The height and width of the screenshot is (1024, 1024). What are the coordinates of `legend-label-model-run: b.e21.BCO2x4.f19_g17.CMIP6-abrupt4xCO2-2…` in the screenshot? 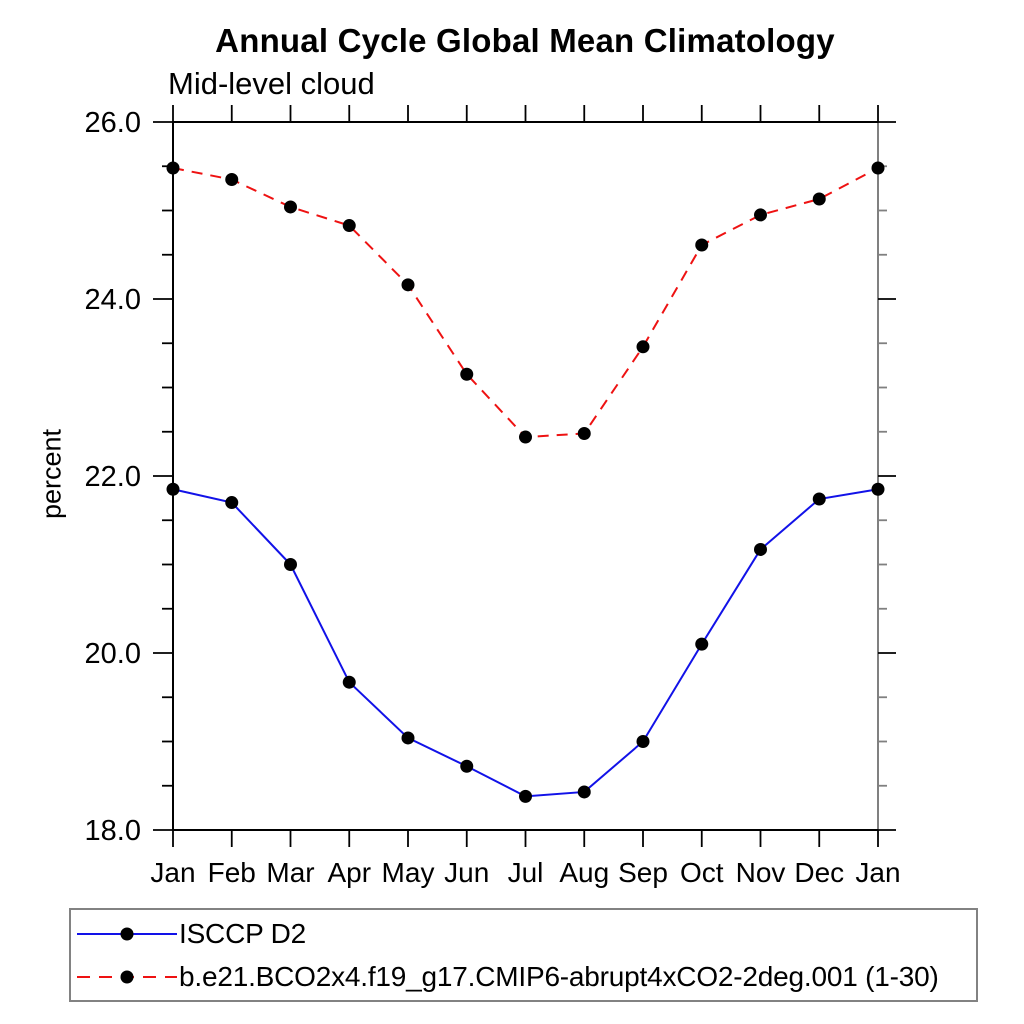 It's located at (559, 976).